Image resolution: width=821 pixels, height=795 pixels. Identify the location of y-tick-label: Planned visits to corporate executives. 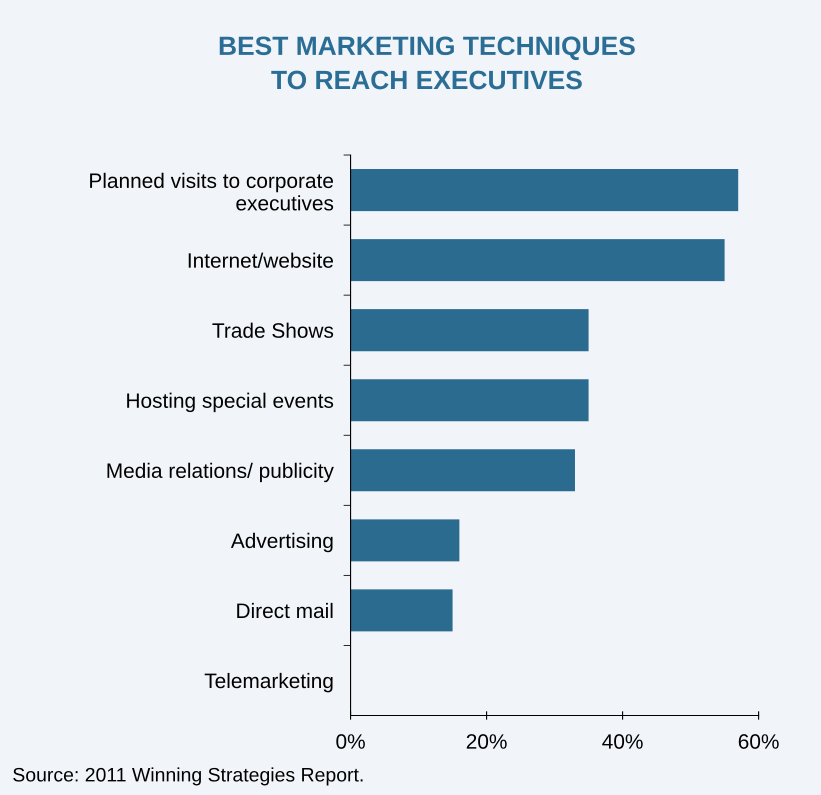
(212, 191).